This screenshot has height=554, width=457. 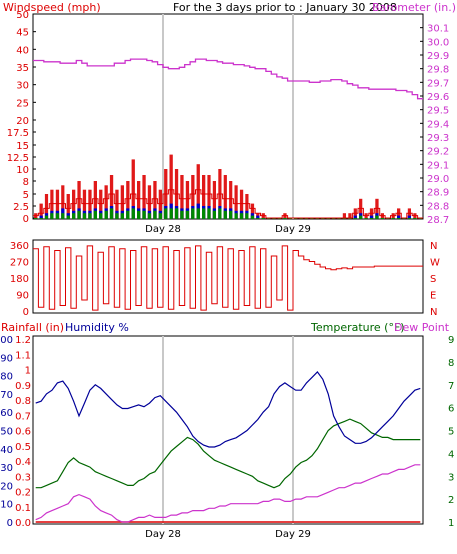 I want to click on direction-panel-frame, so click(x=228, y=276).